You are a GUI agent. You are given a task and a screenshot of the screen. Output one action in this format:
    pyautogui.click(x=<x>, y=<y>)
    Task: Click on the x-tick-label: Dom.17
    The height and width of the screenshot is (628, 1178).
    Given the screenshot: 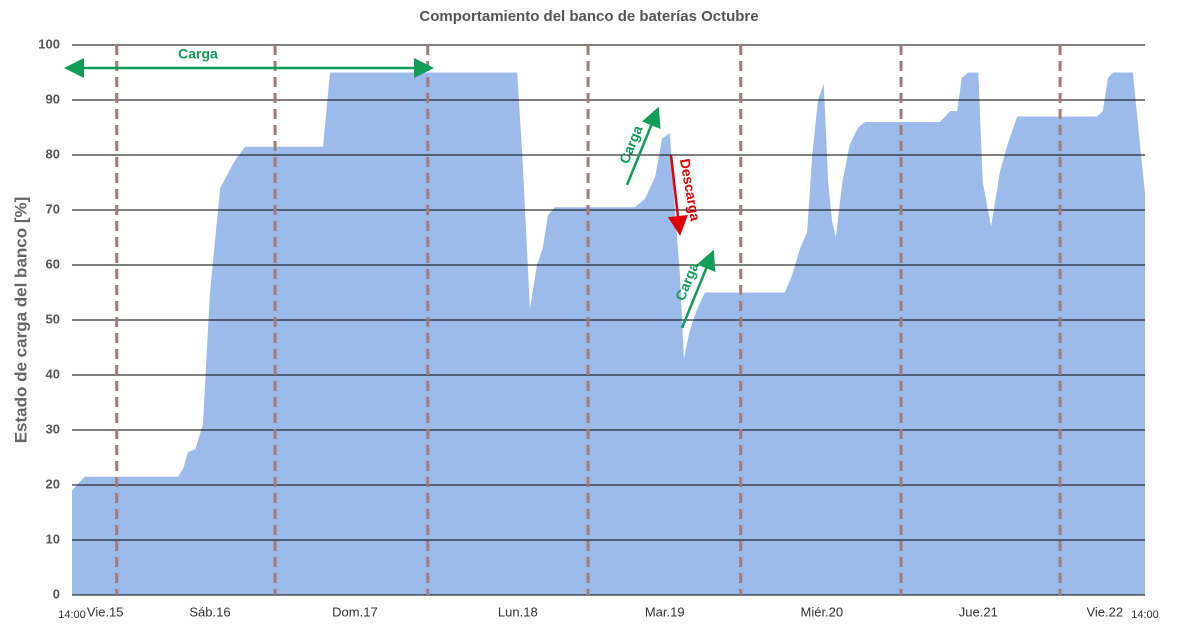 What is the action you would take?
    pyautogui.click(x=355, y=611)
    